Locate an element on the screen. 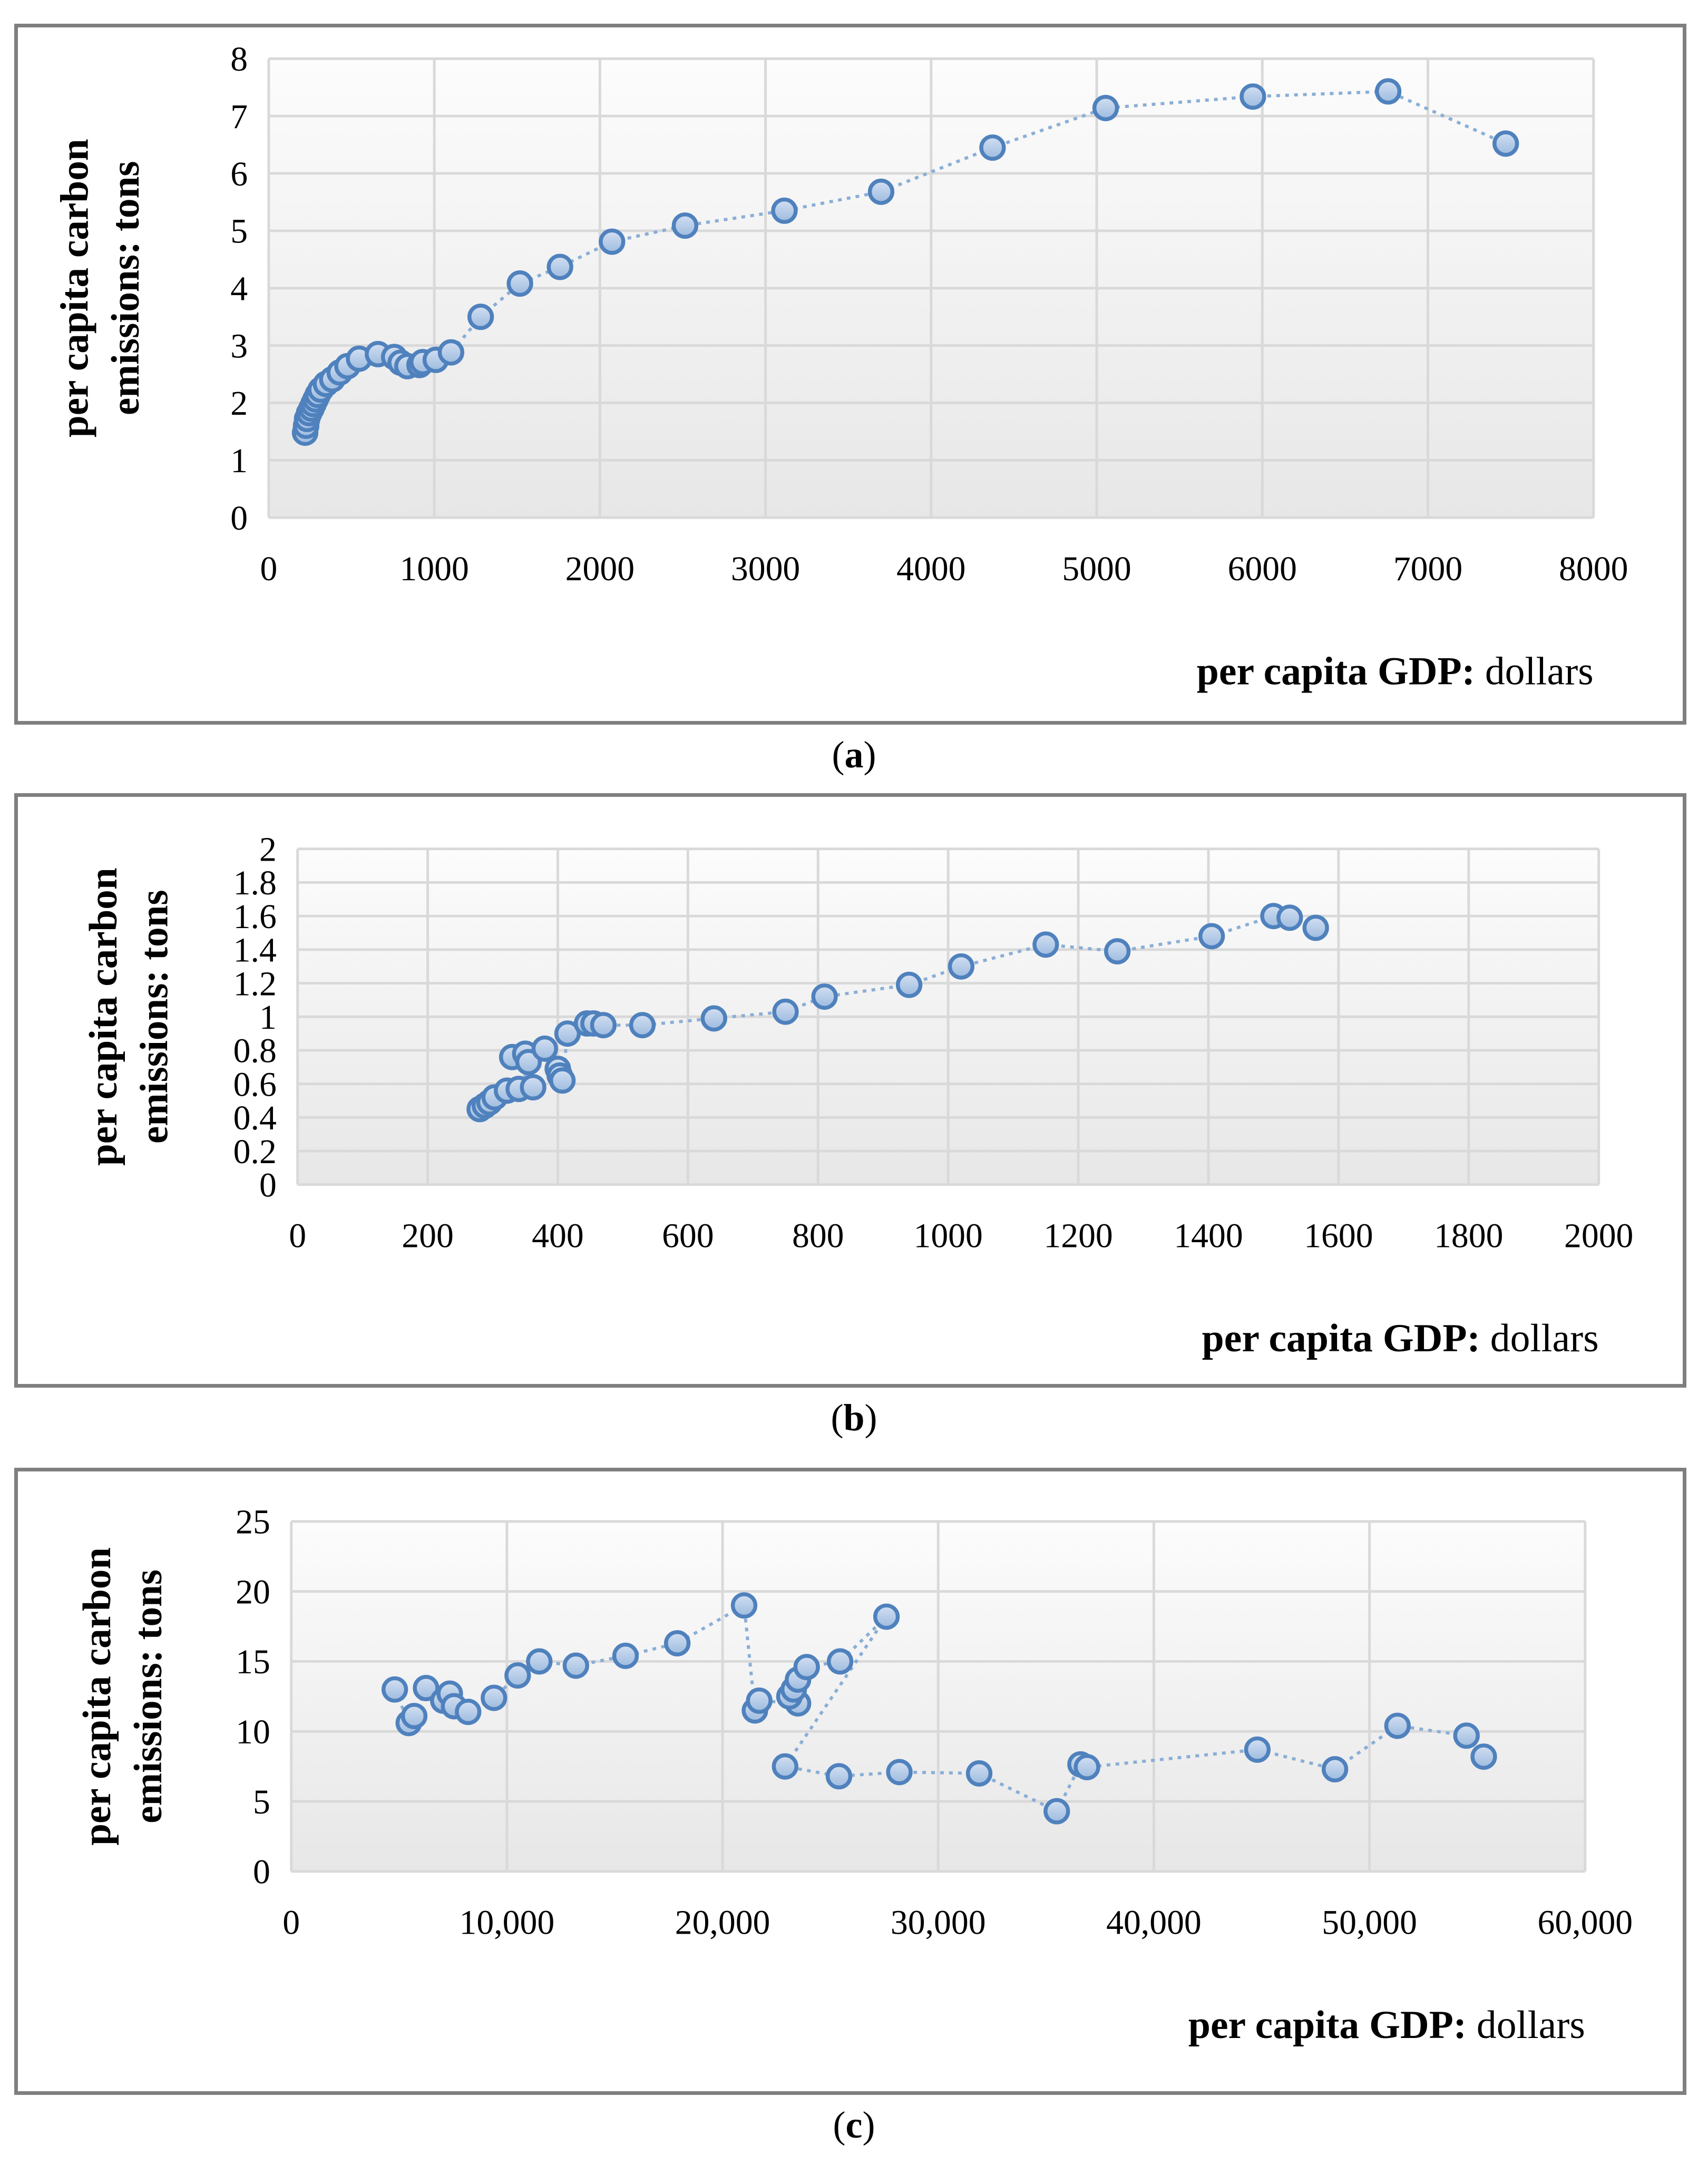  y-tick-label: 0.6 is located at coordinates (255, 1085).